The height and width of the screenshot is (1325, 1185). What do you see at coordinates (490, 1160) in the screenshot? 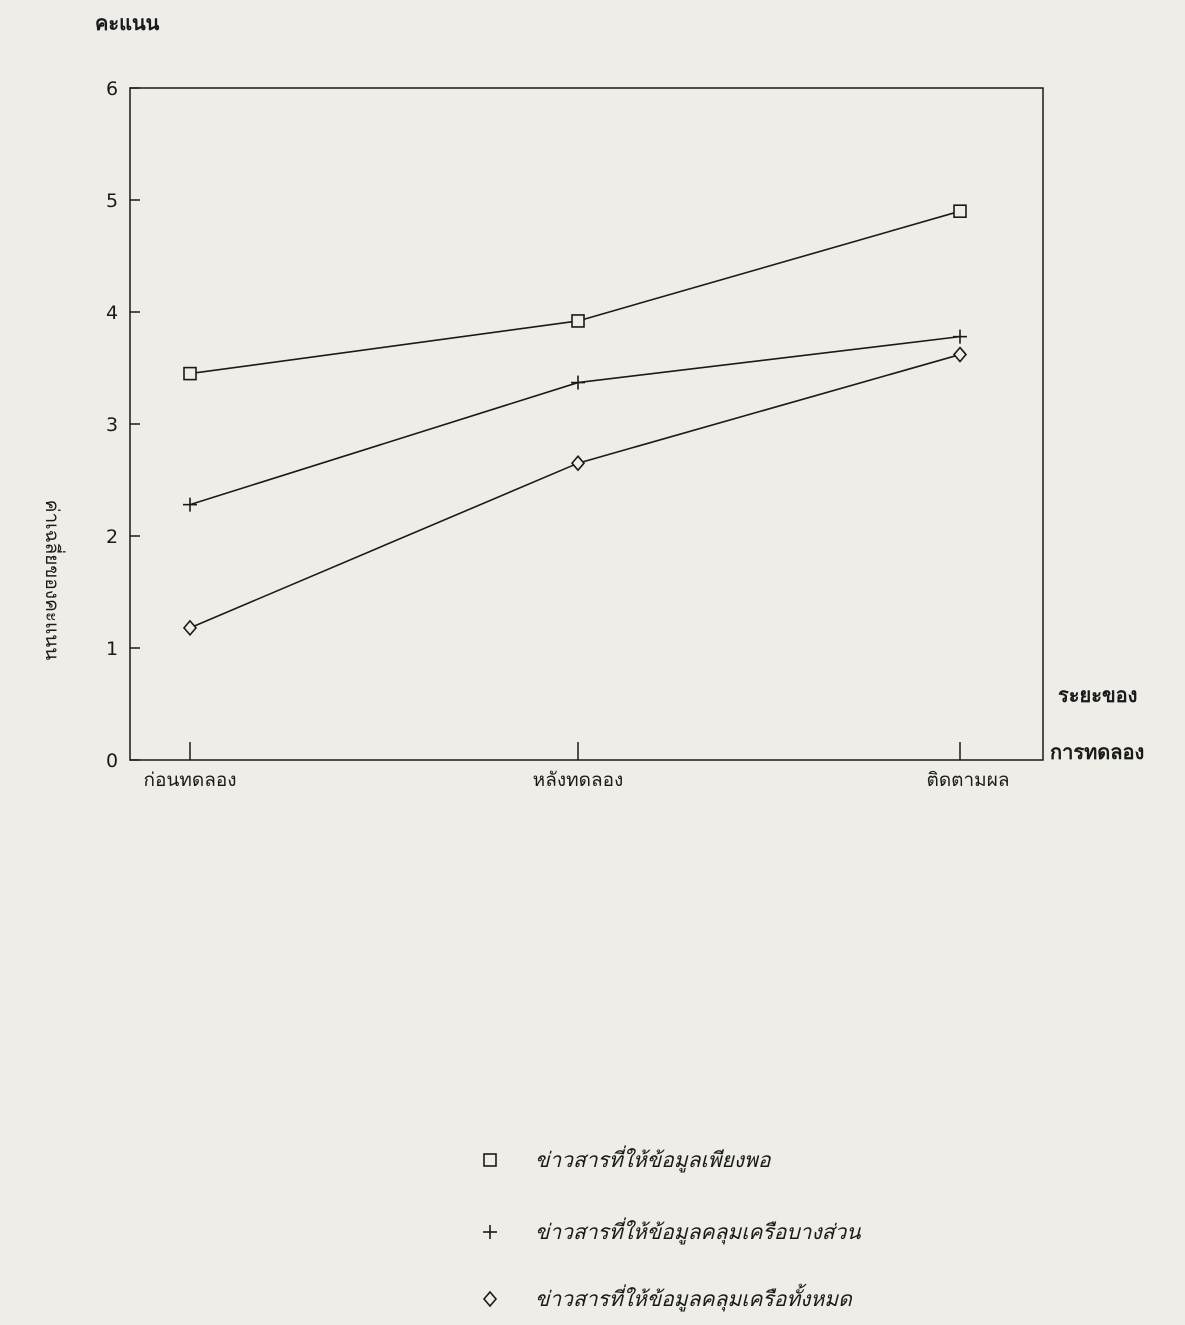
I see `legend-marker-square` at bounding box center [490, 1160].